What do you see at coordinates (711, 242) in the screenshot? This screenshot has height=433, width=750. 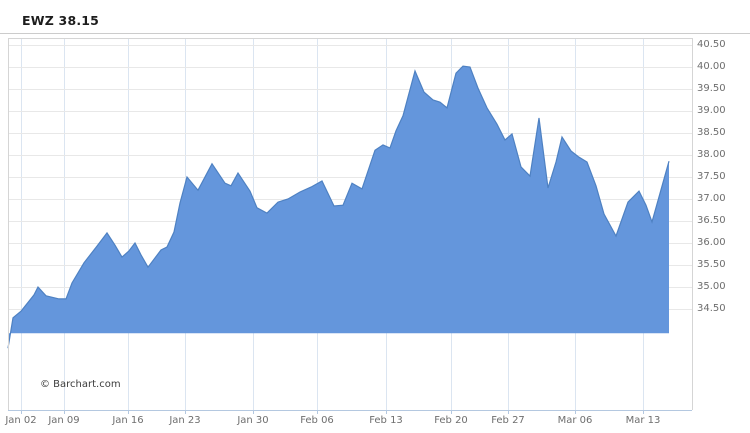 I see `y-axis-label: 36.00` at bounding box center [711, 242].